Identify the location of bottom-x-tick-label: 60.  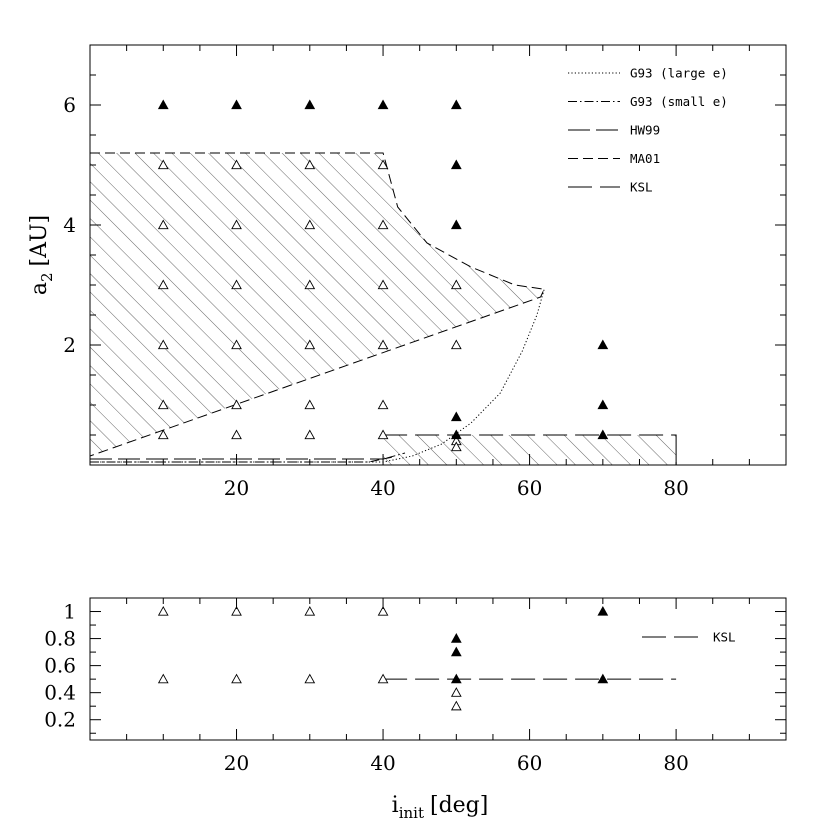
(529, 763).